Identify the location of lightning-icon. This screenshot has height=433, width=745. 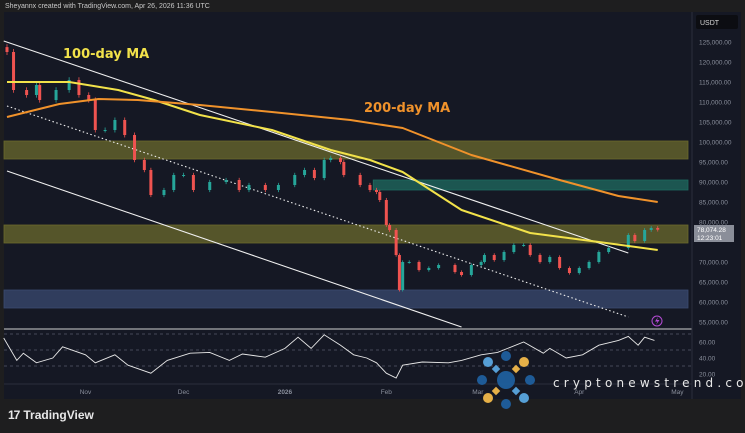
(657, 321).